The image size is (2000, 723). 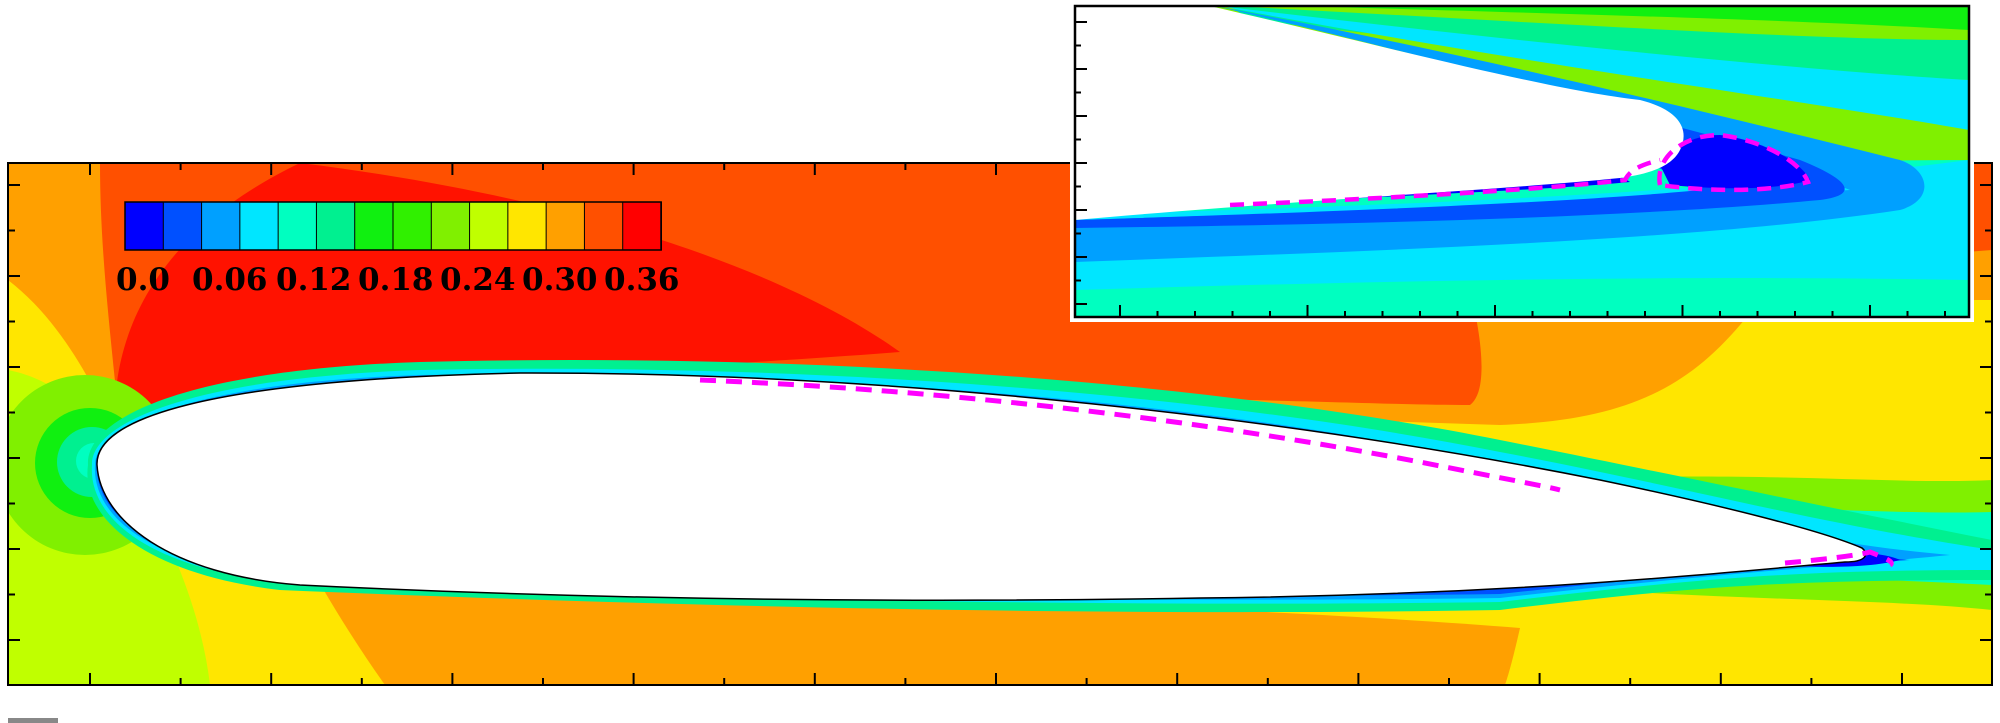 I want to click on zero-contour-upper, so click(x=1130, y=435).